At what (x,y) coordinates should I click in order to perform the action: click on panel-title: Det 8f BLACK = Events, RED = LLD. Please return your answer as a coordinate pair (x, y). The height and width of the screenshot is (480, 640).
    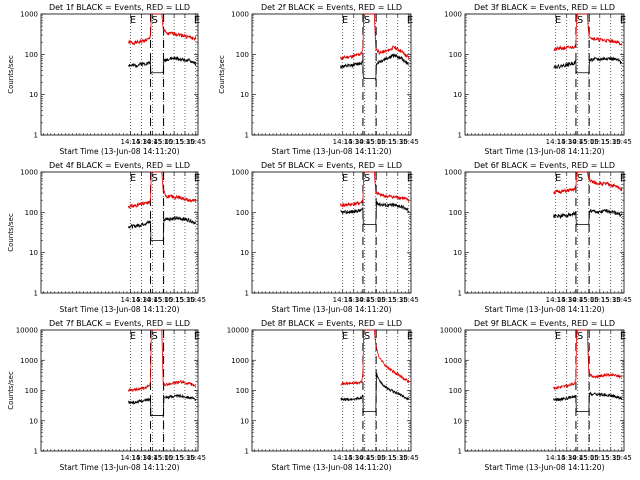
    Looking at the image, I should click on (331, 323).